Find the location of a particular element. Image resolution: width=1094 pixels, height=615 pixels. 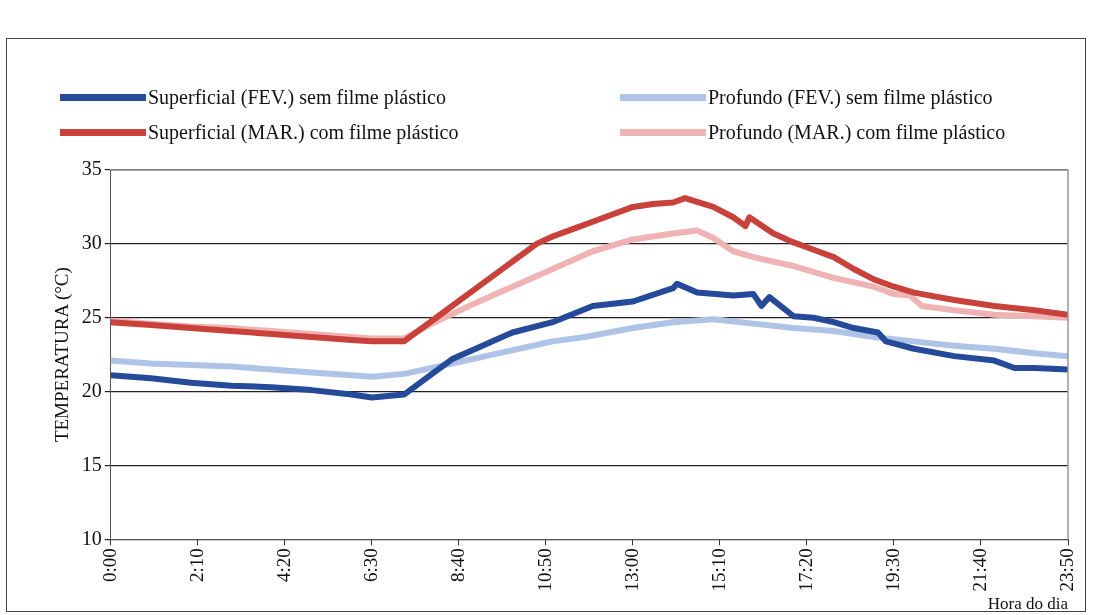

x-tick-label: 19:30 is located at coordinates (892, 570).